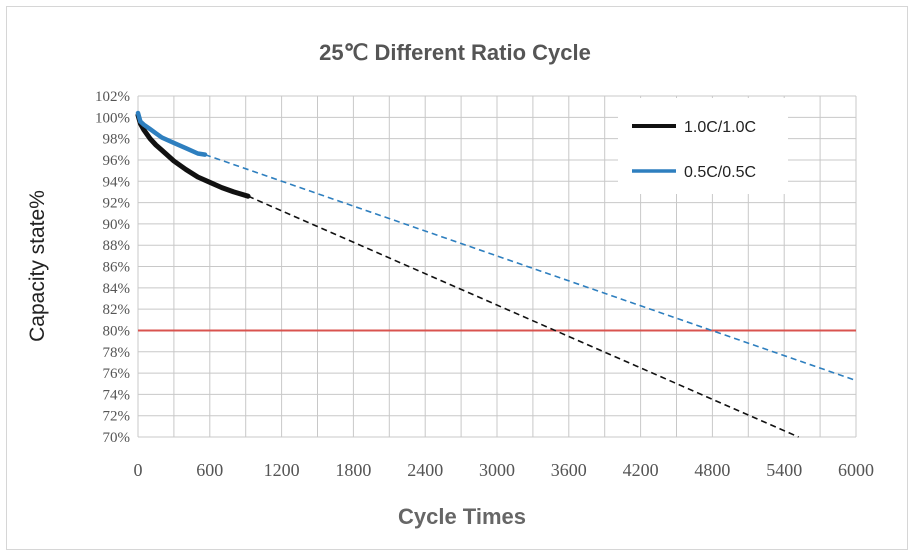 This screenshot has height=558, width=916. What do you see at coordinates (694, 150) in the screenshot?
I see `legend: 1.0C/1.0C 0.5C/0.5C` at bounding box center [694, 150].